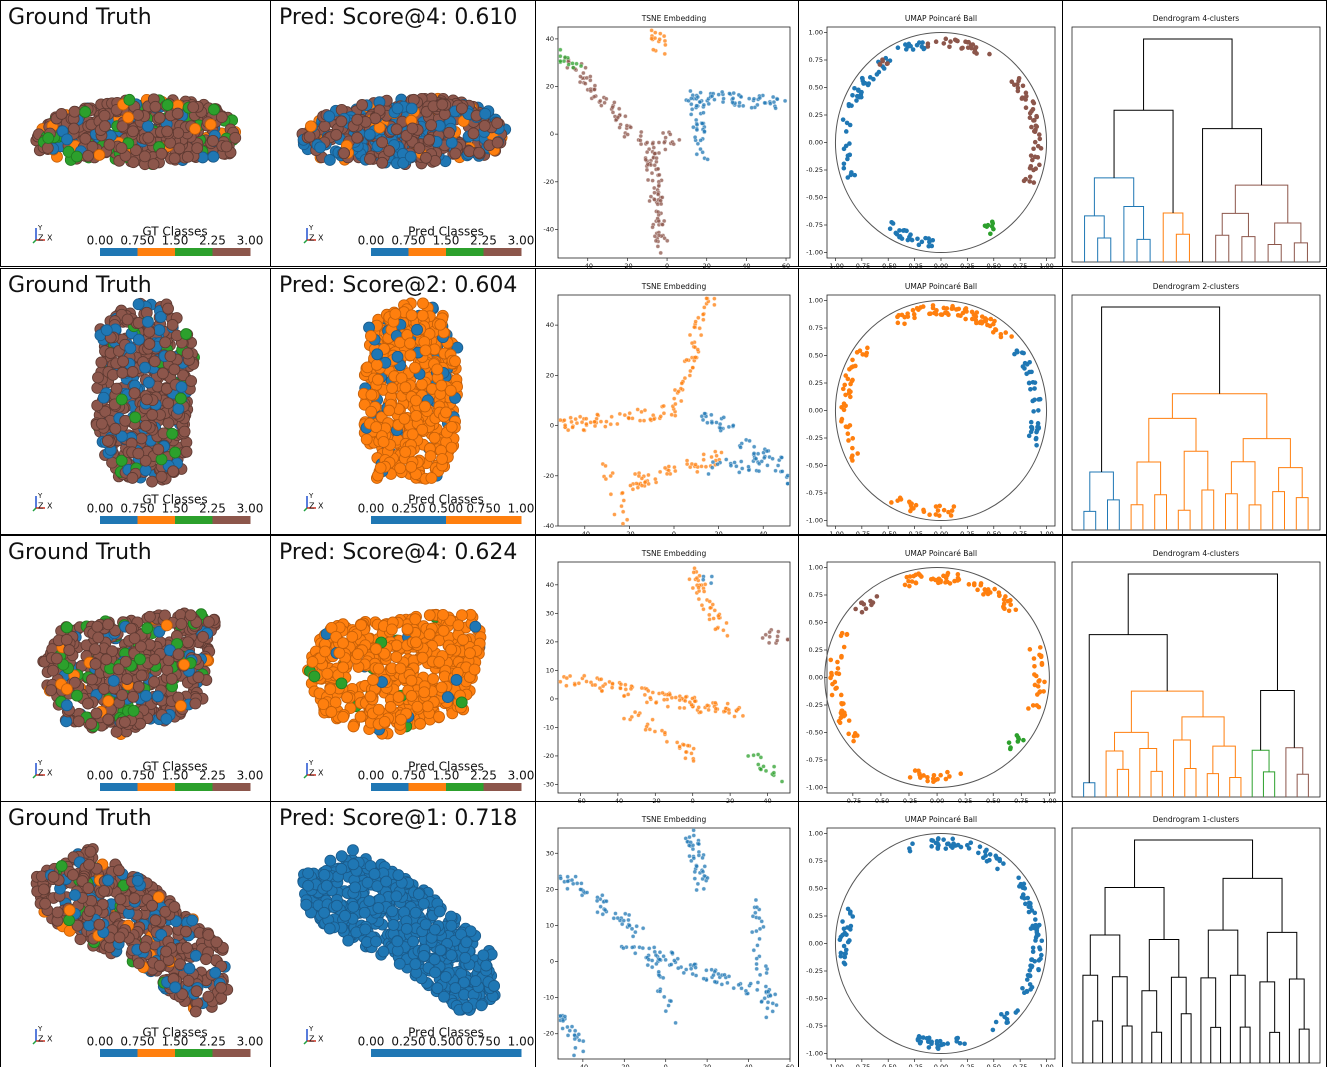 This screenshot has height=1067, width=1327. Describe the element at coordinates (1196, 18) in the screenshot. I see `plot-title: Dendrogram 4-clusters` at that location.